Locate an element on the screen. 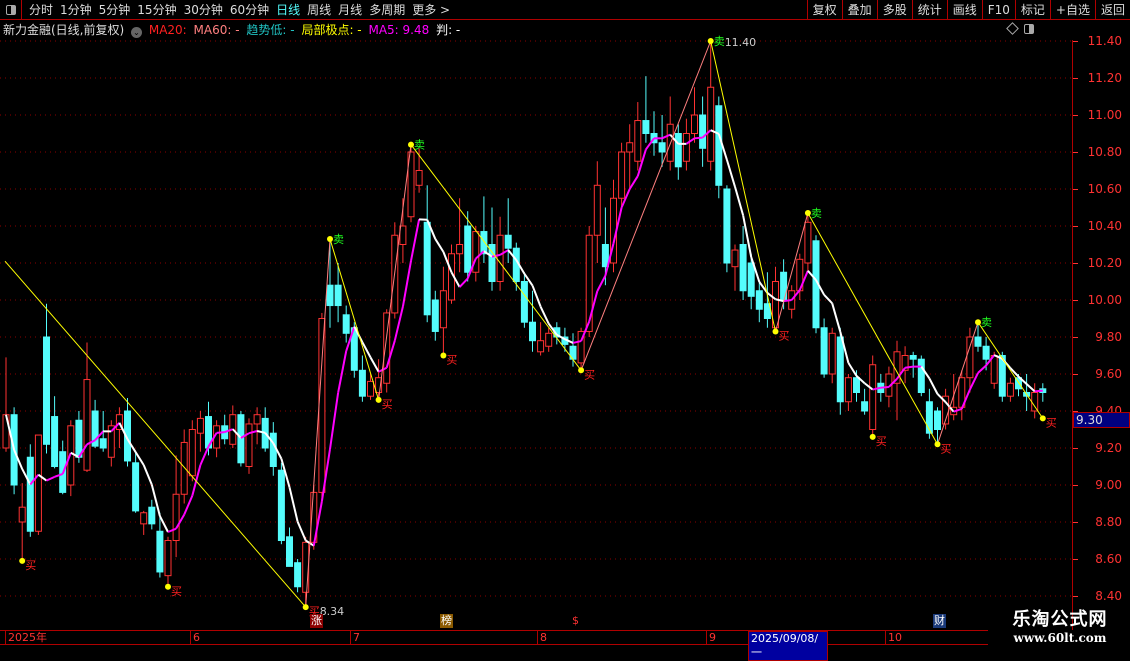 This screenshot has width=1130, height=661. extreme-price-label: 8.34 is located at coordinates (332, 611).